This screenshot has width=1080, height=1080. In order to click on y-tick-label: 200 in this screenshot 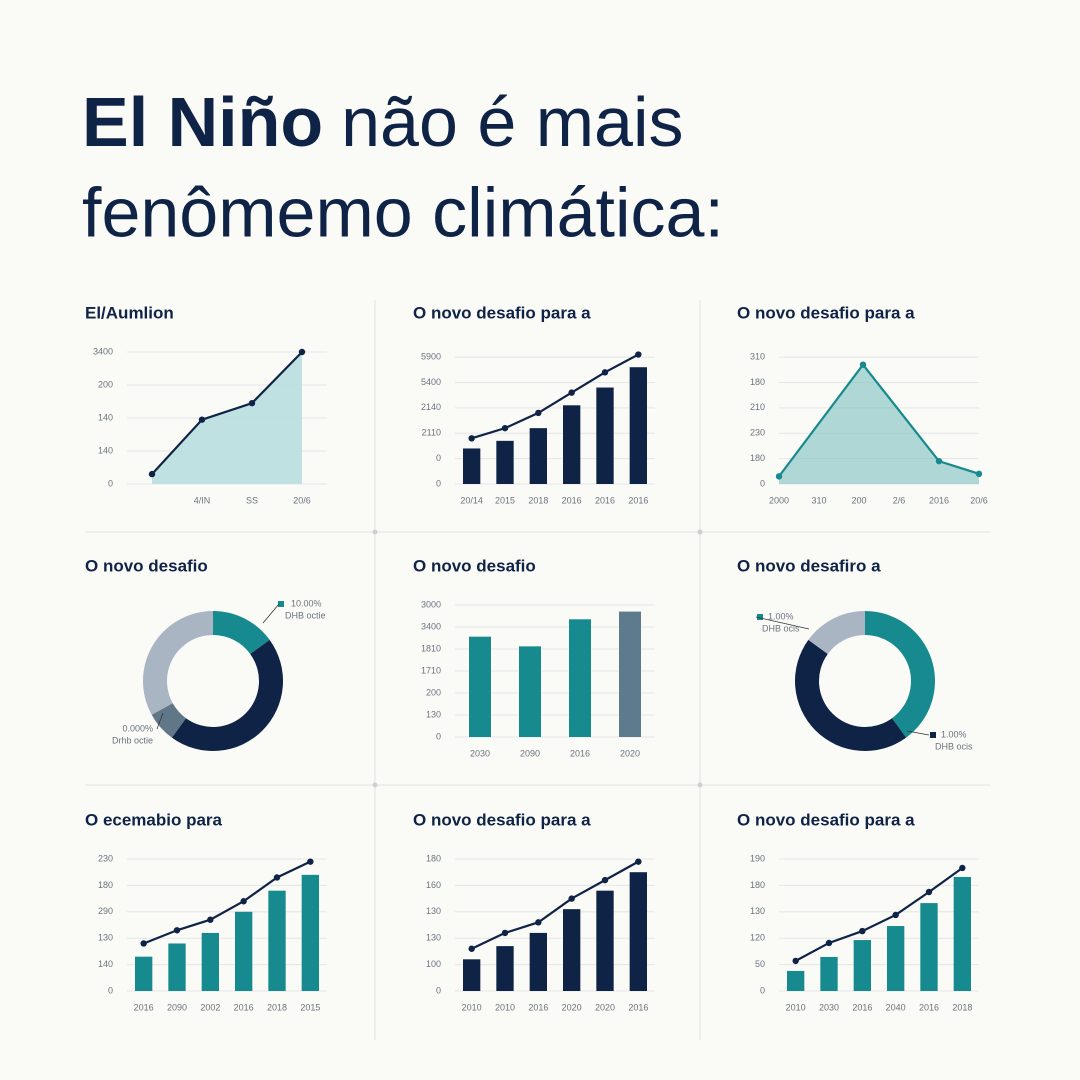, I will do `click(105, 384)`.